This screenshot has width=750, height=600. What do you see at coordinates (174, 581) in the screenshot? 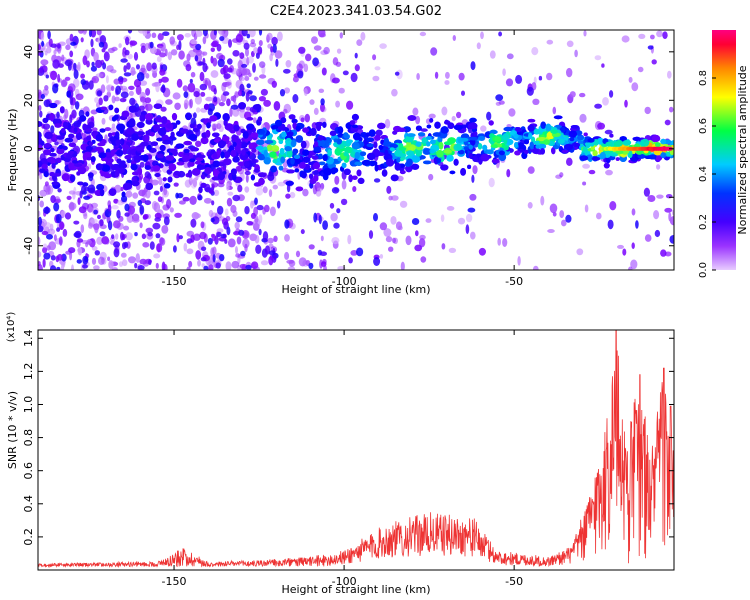
I see `x-tick-label: -150` at bounding box center [174, 581].